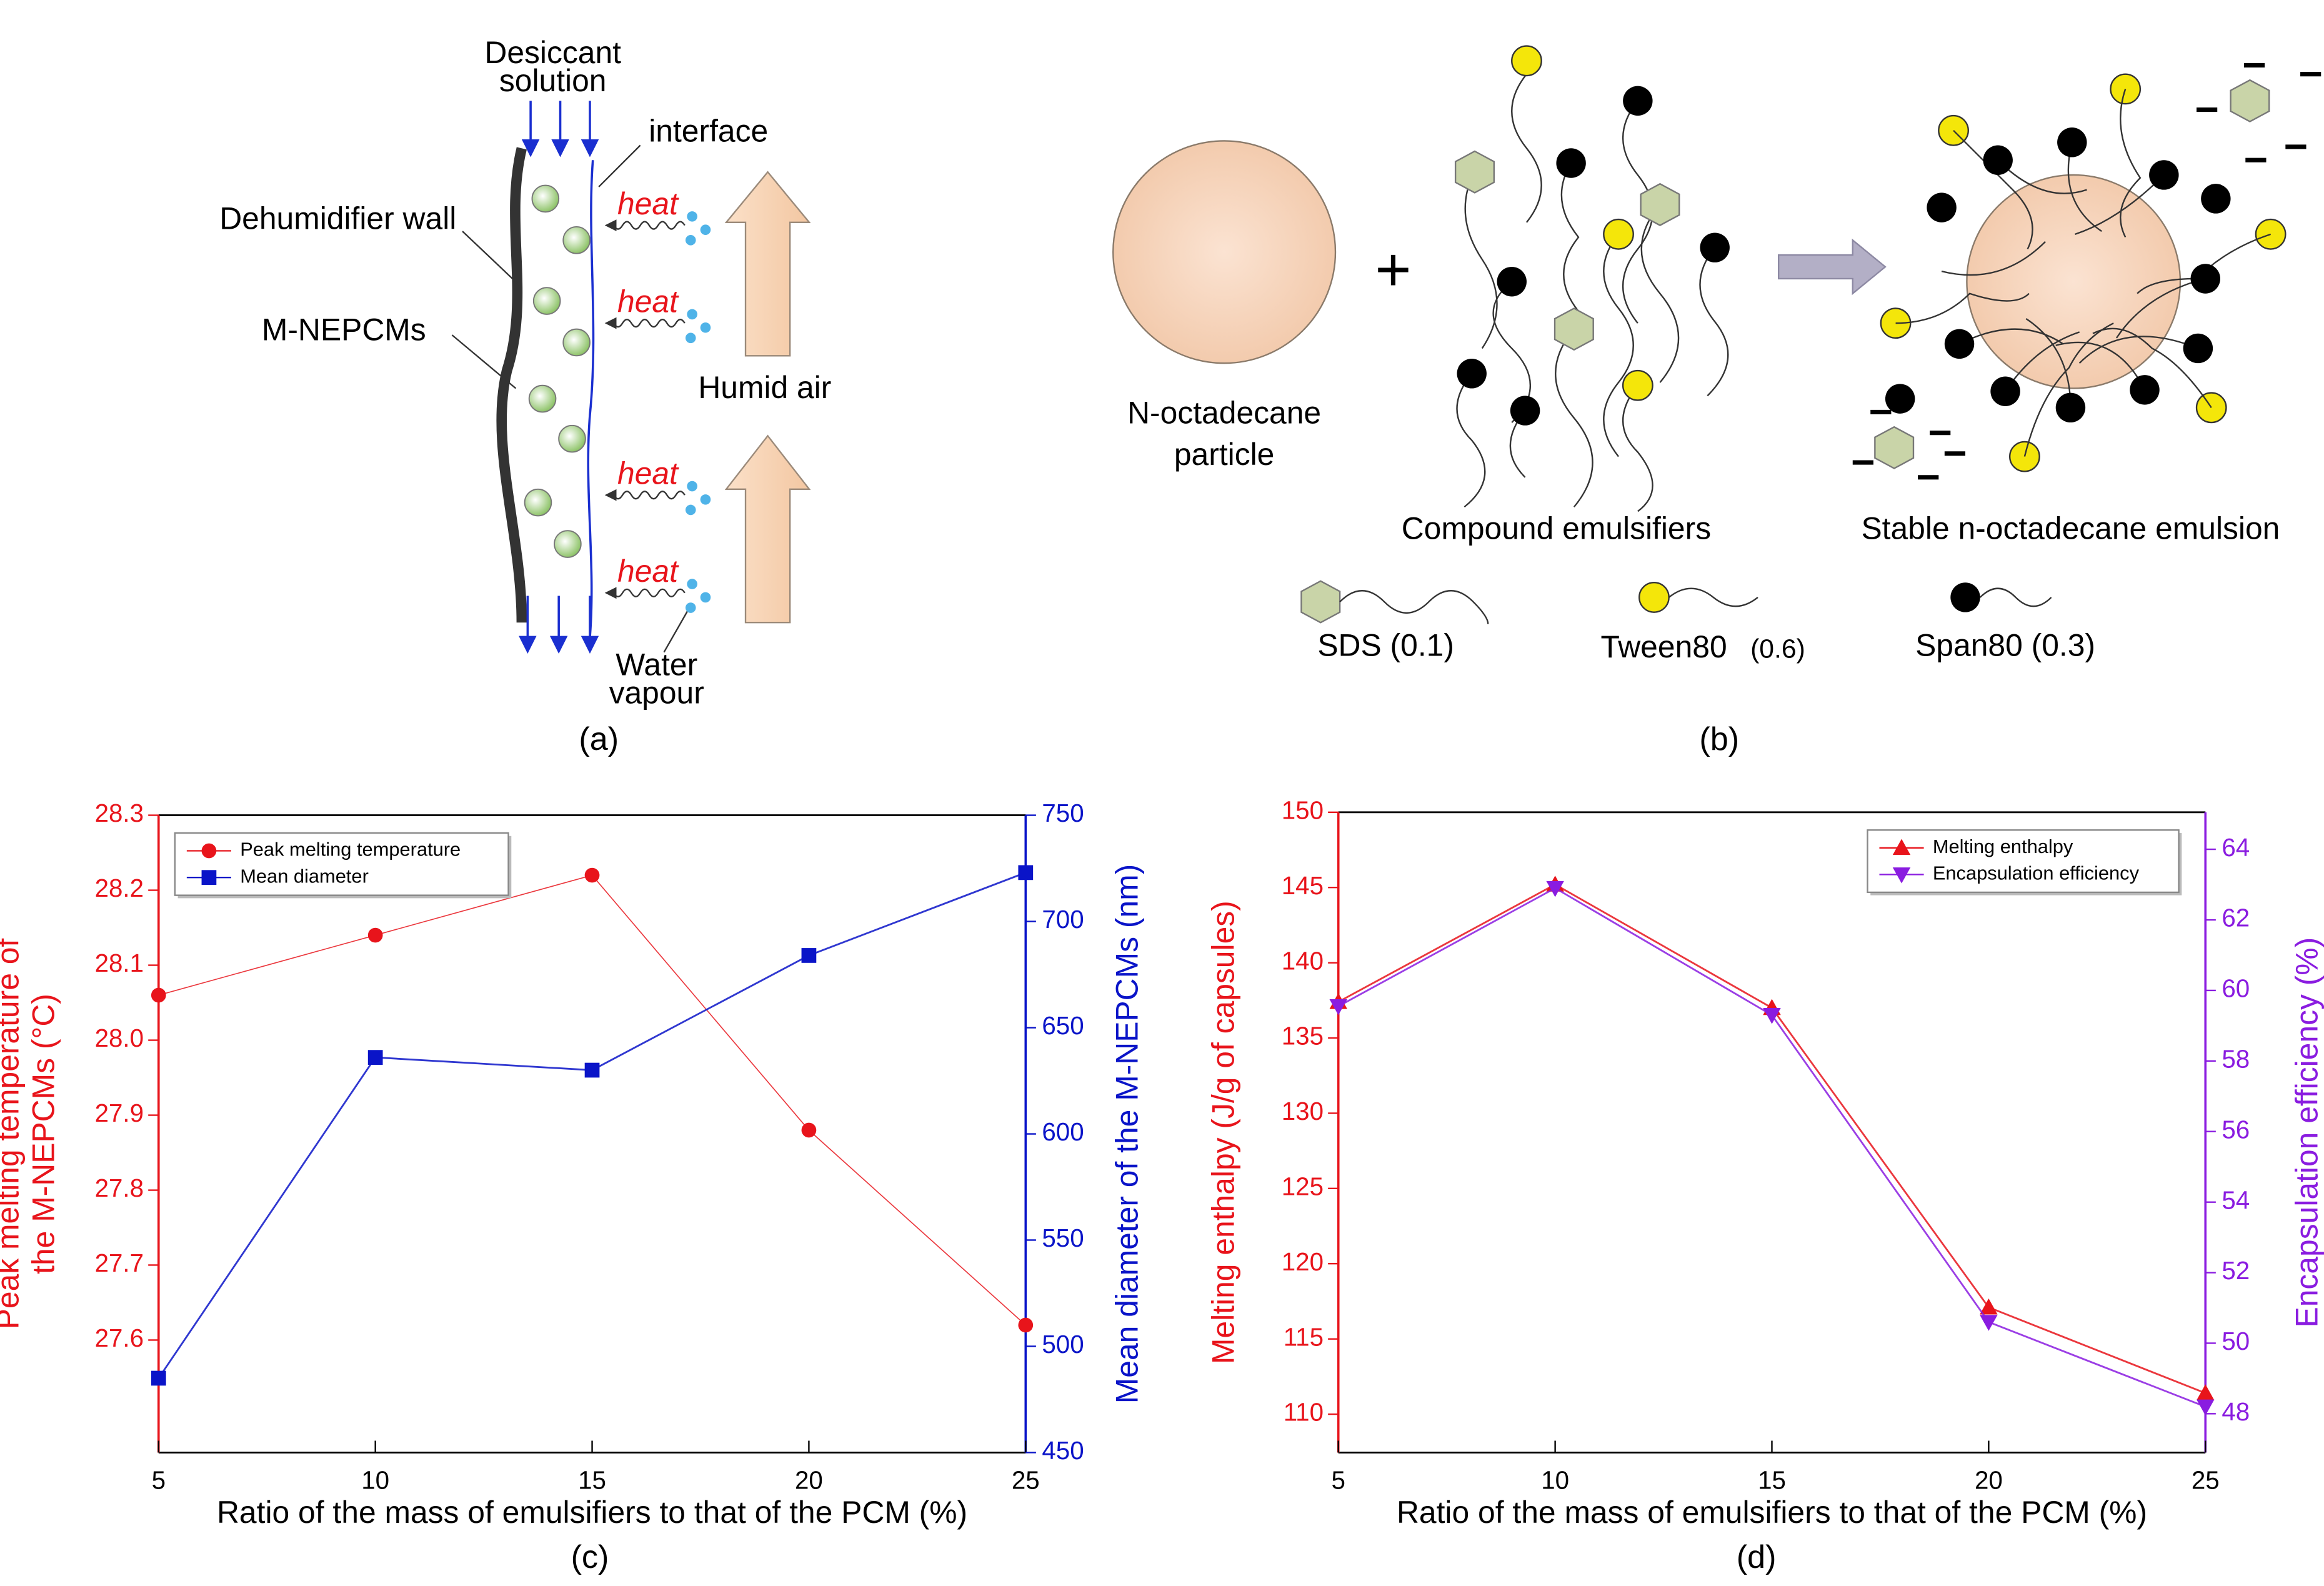 The width and height of the screenshot is (2324, 1586). Describe the element at coordinates (1832, 267) in the screenshot. I see `process-arrow` at that location.